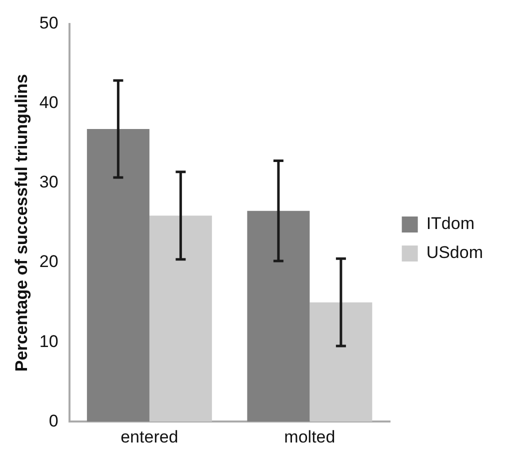  I want to click on y-tick-label: 0, so click(53, 420).